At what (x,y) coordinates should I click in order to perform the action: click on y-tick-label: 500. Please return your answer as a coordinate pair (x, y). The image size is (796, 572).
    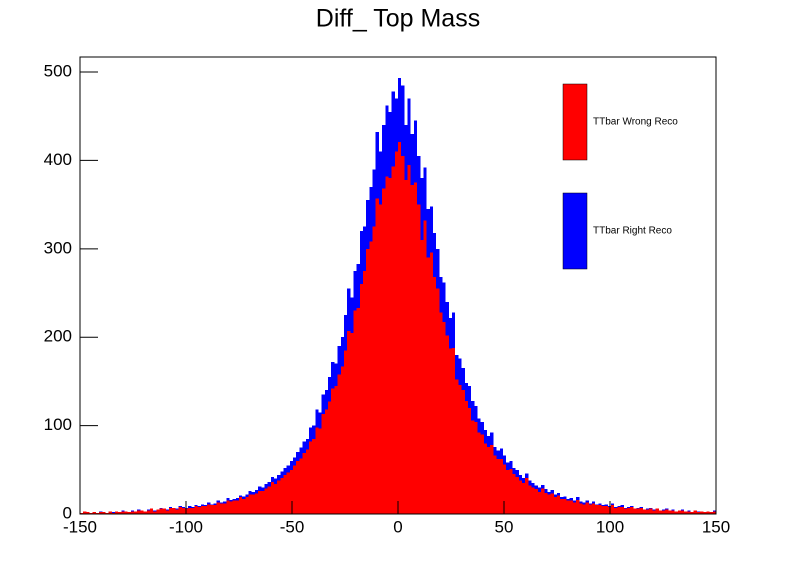
    Looking at the image, I should click on (58, 71).